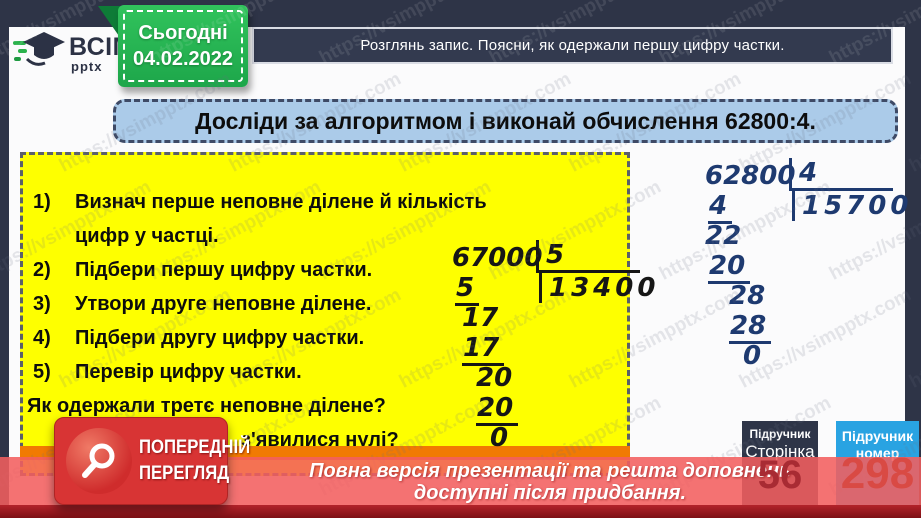 The width and height of the screenshot is (921, 518). What do you see at coordinates (720, 207) in the screenshot?
I see `division-work-row: 4` at bounding box center [720, 207].